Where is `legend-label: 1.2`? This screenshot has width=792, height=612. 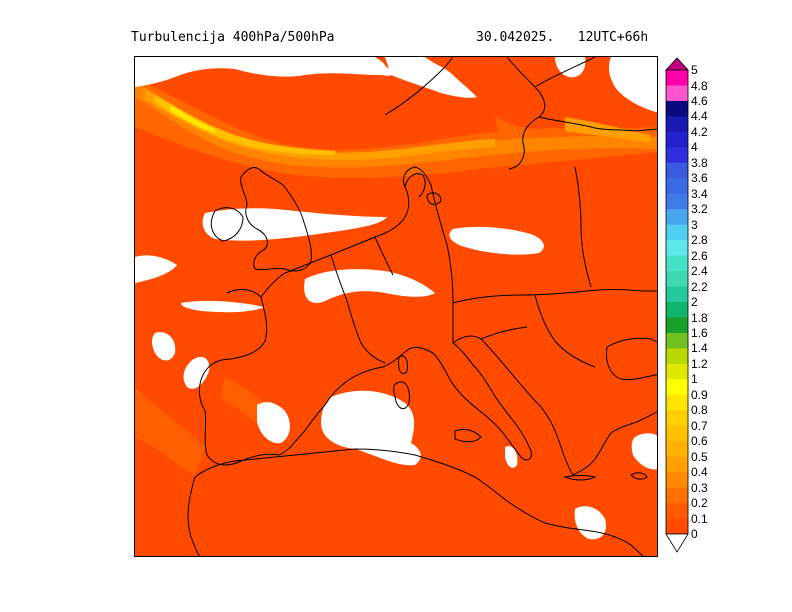 legend-label: 1.2 is located at coordinates (699, 363).